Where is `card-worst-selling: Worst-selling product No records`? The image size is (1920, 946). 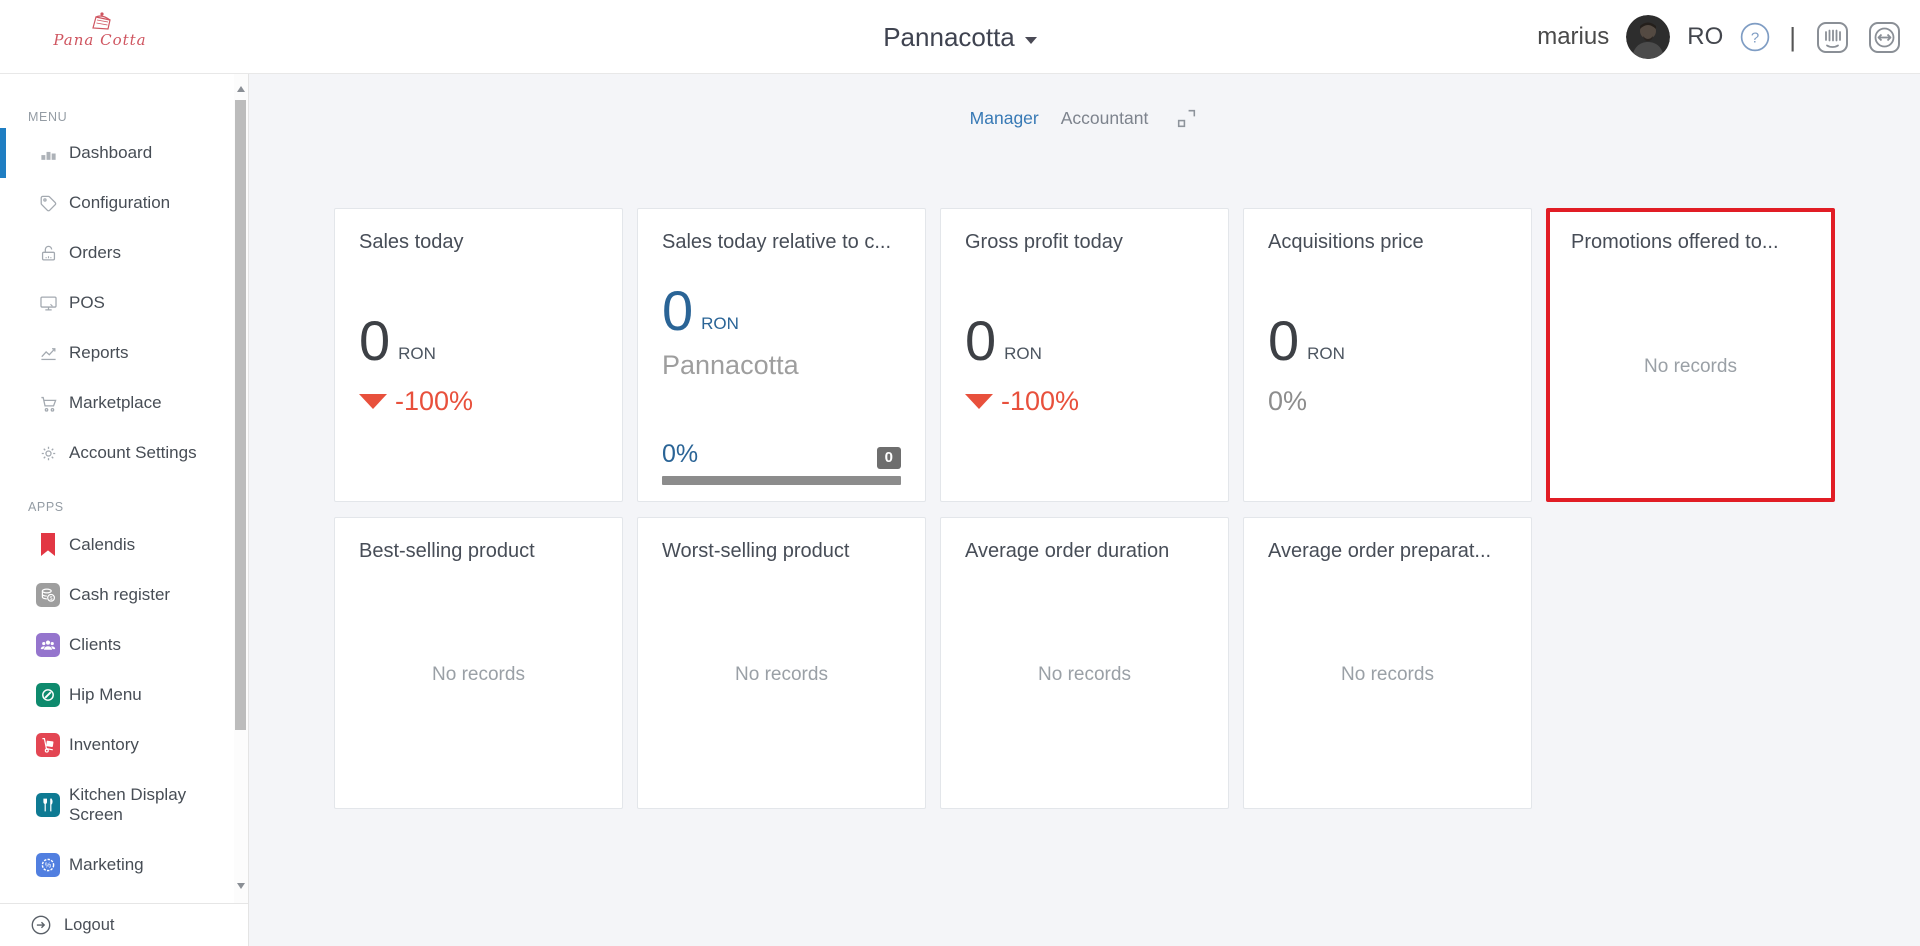 card-worst-selling: Worst-selling product No records is located at coordinates (781, 663).